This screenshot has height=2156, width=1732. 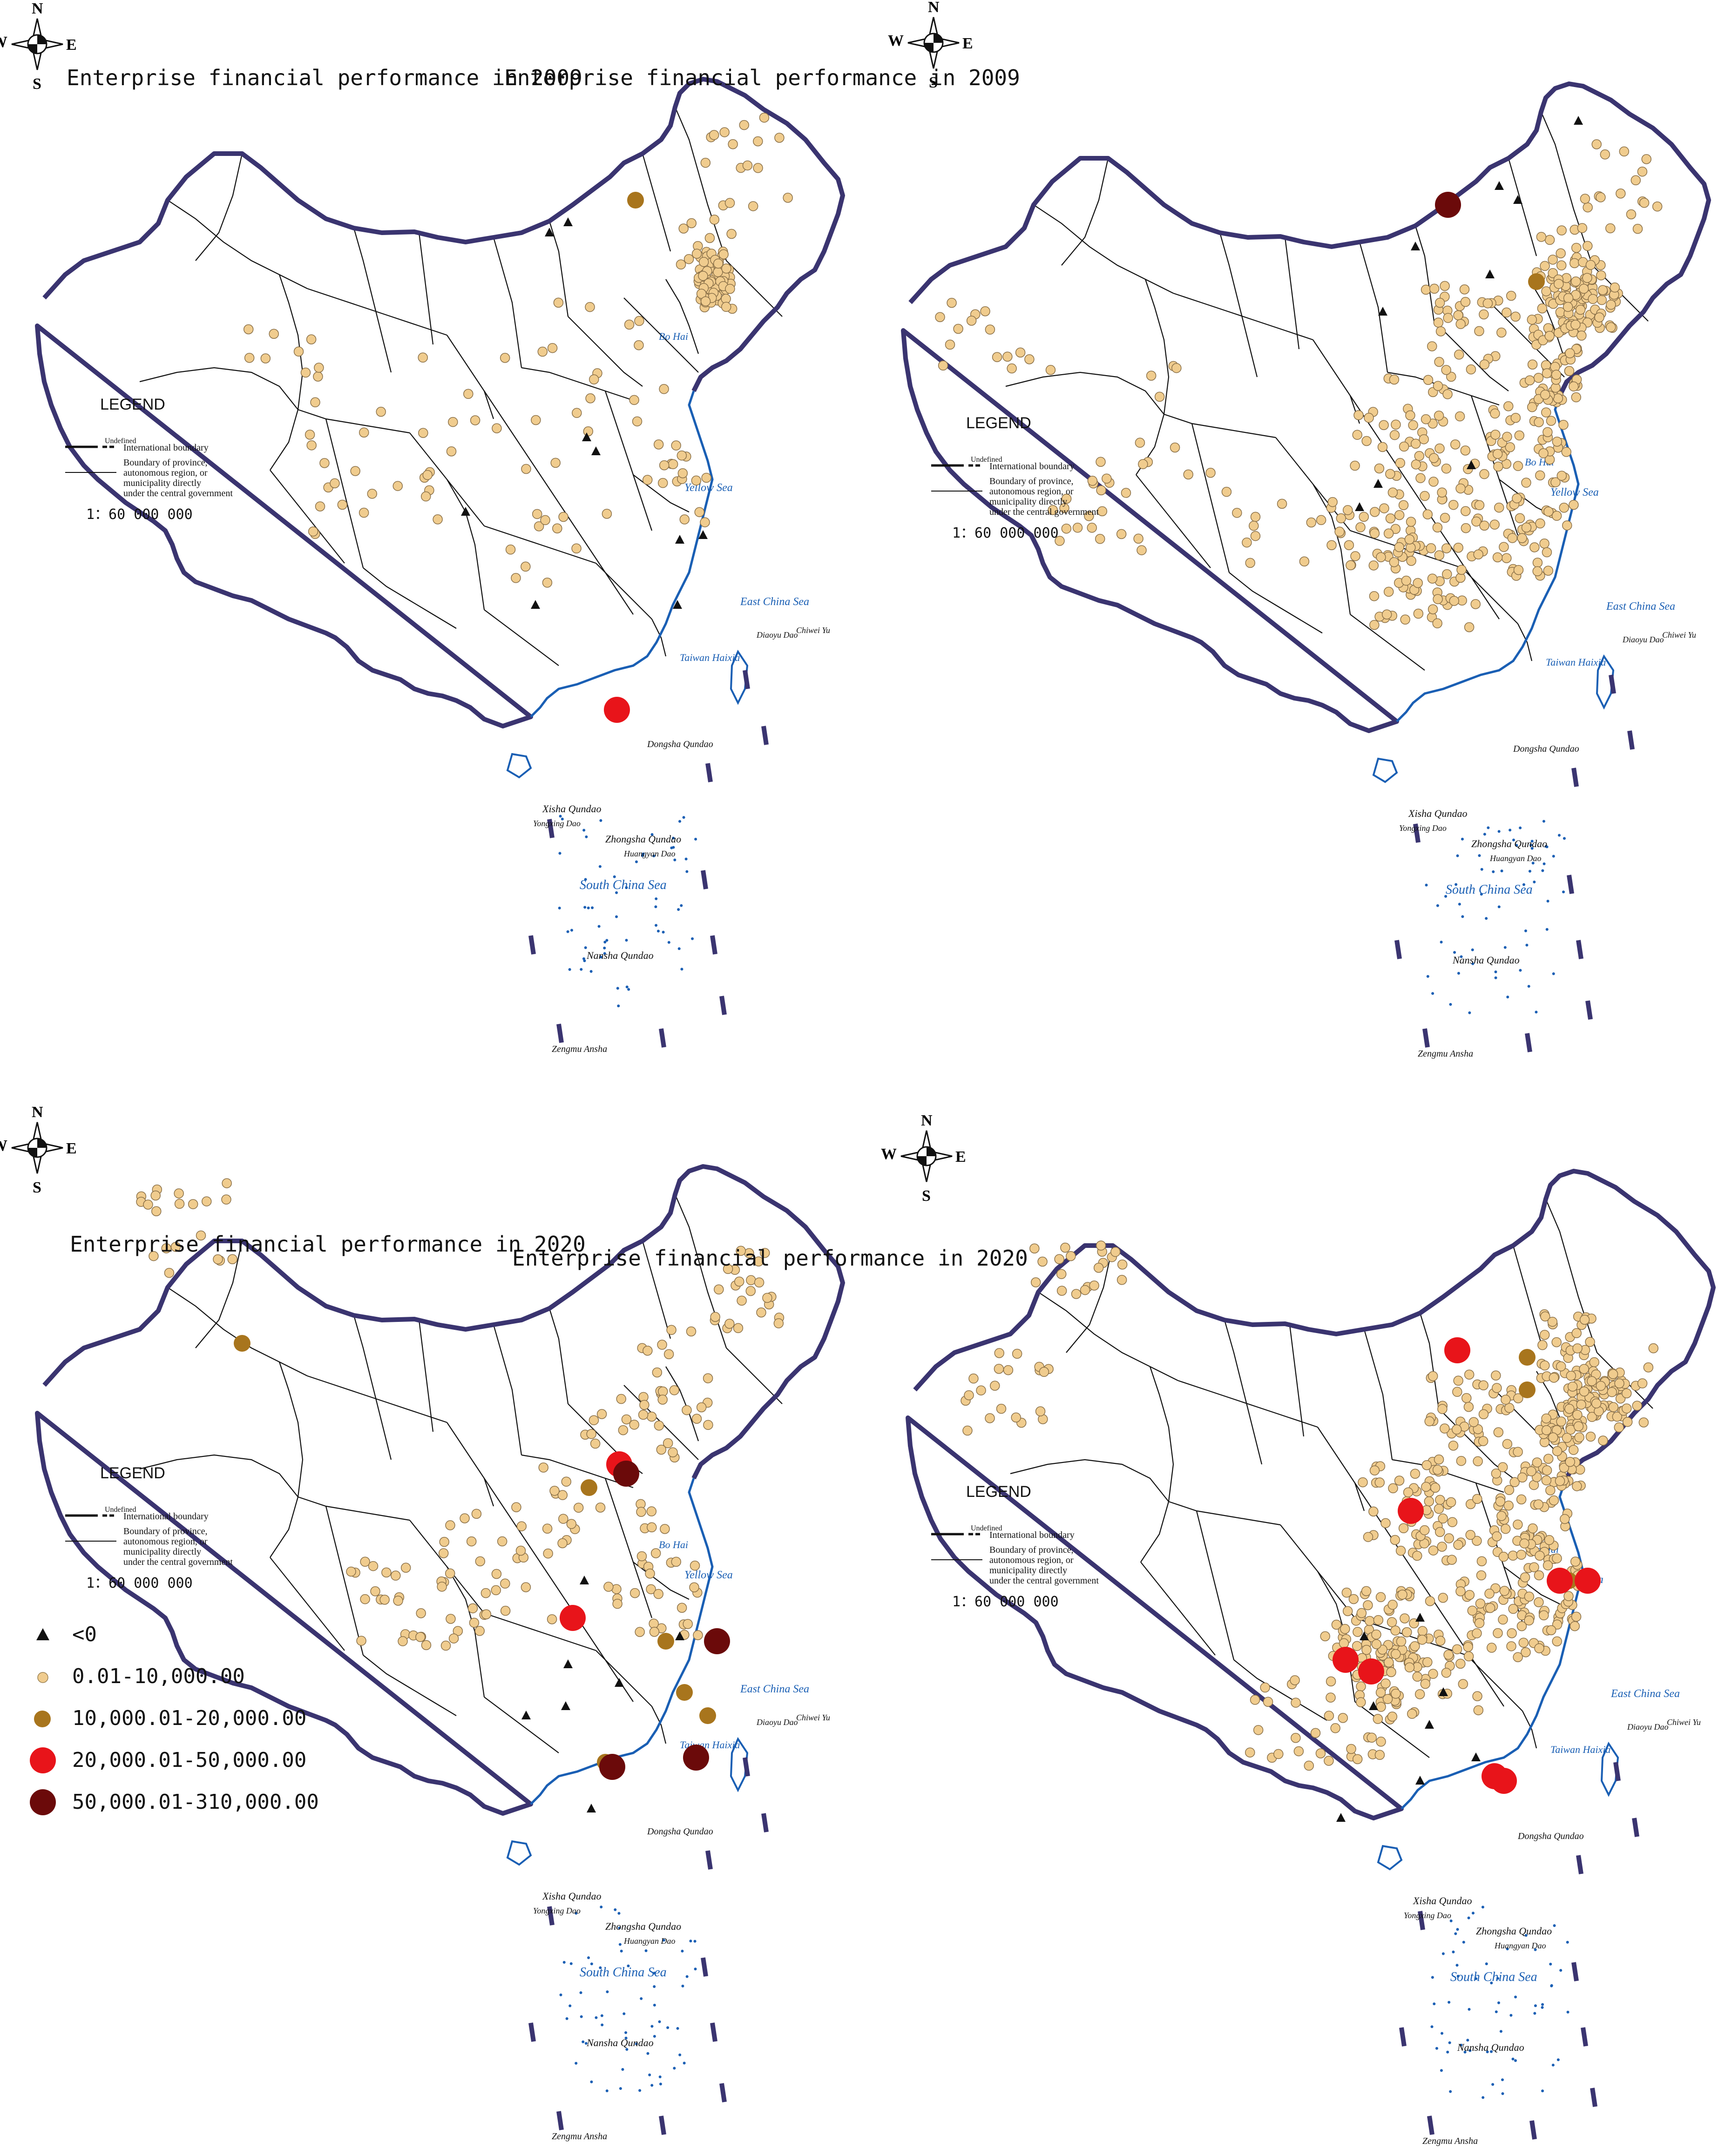 I want to click on place-label-south_china_sea: South China Sea, so click(x=623, y=885).